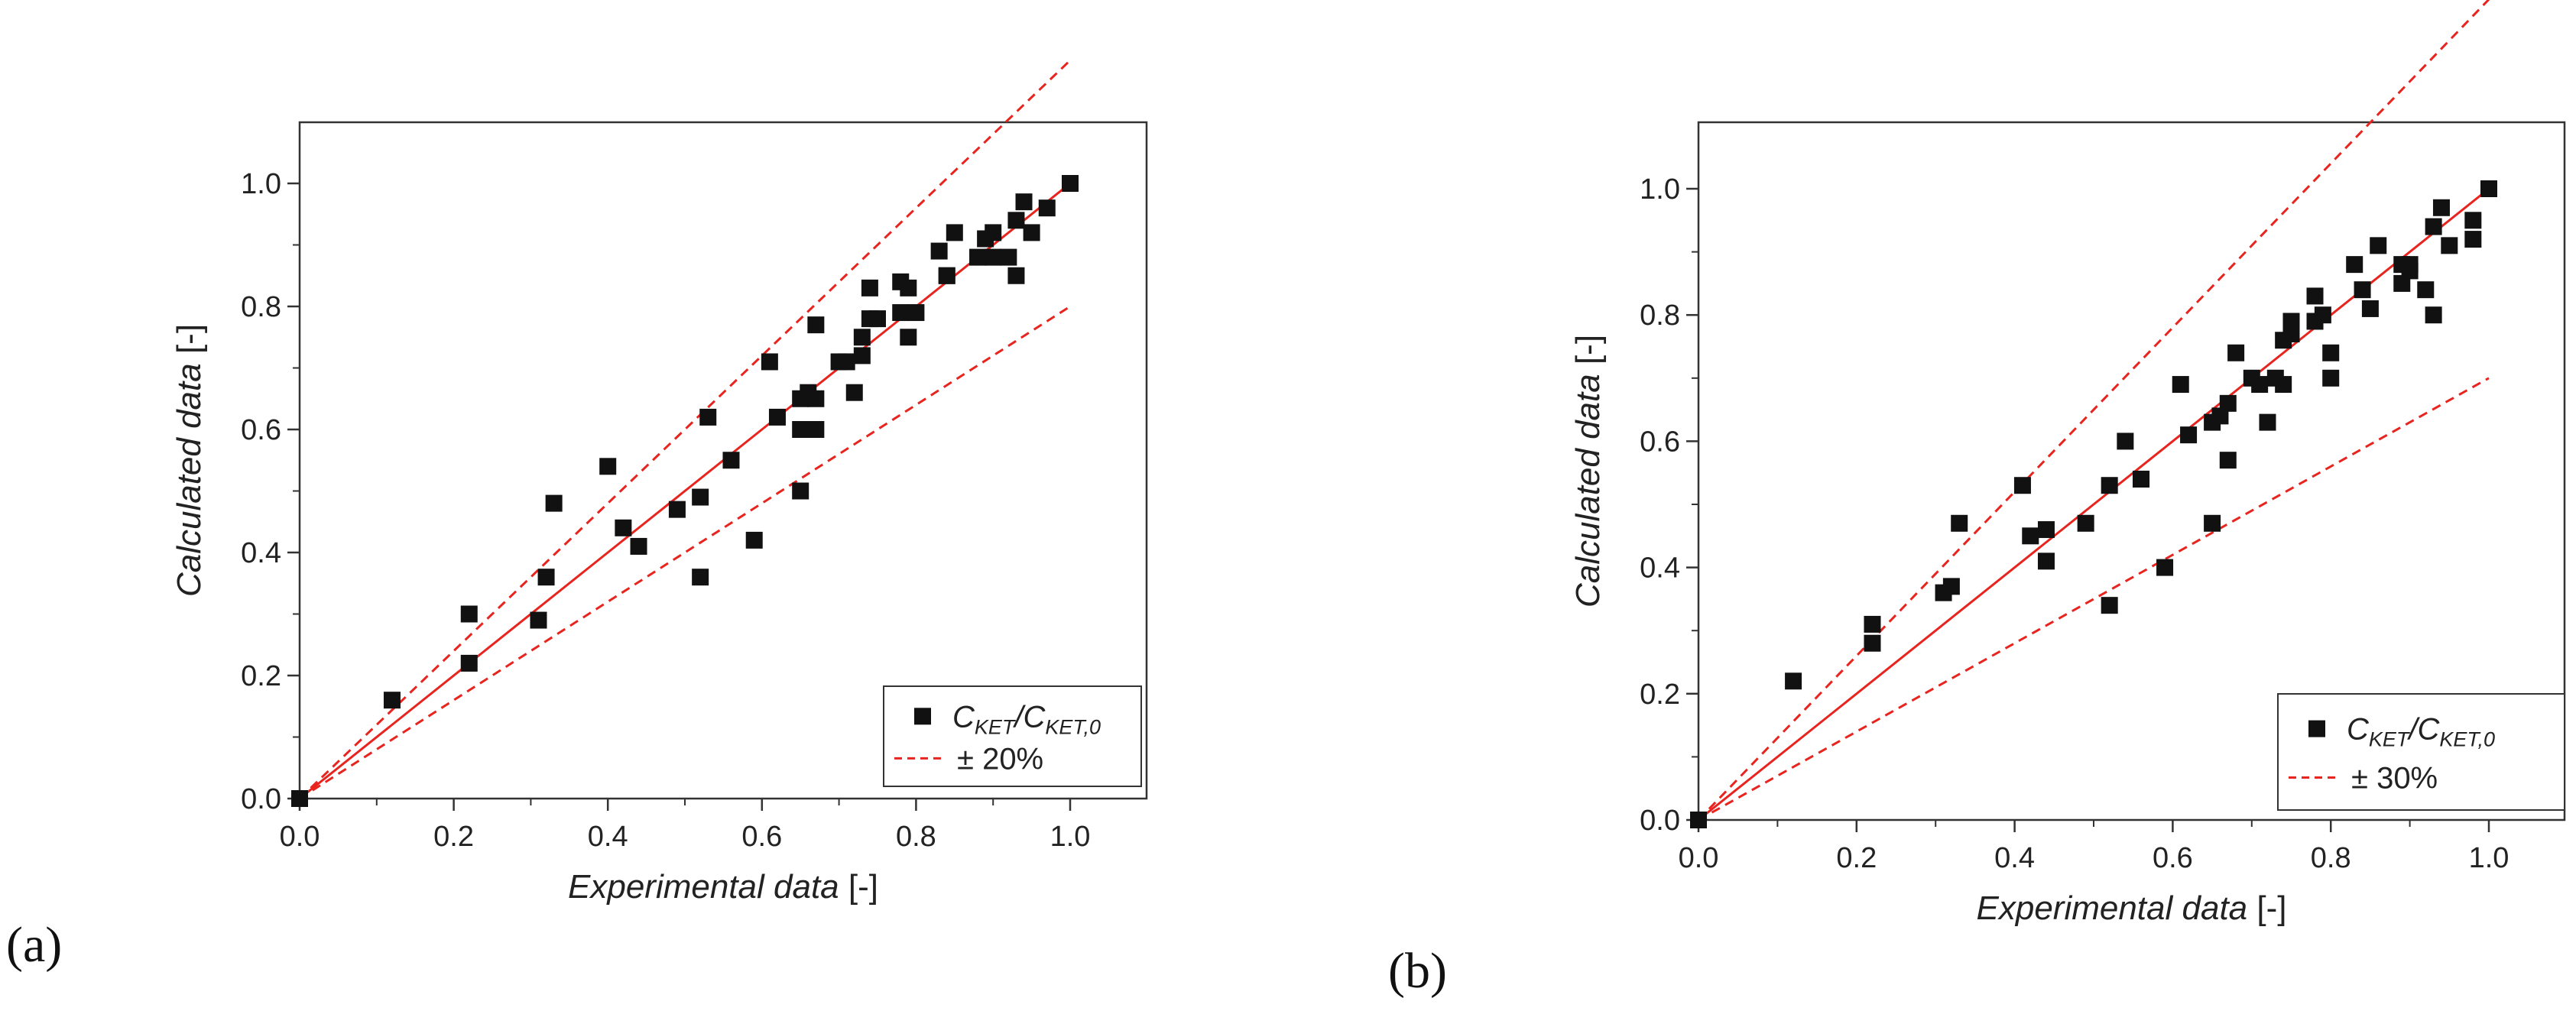 This screenshot has height=1011, width=2576. I want to click on legend-box, so click(2421, 752).